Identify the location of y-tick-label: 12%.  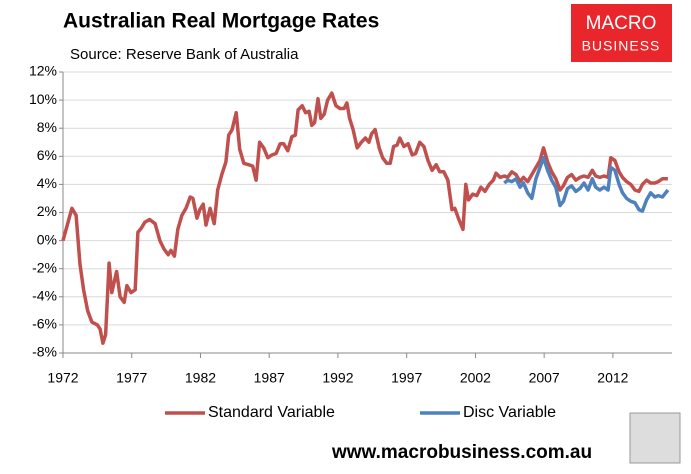
(43, 71).